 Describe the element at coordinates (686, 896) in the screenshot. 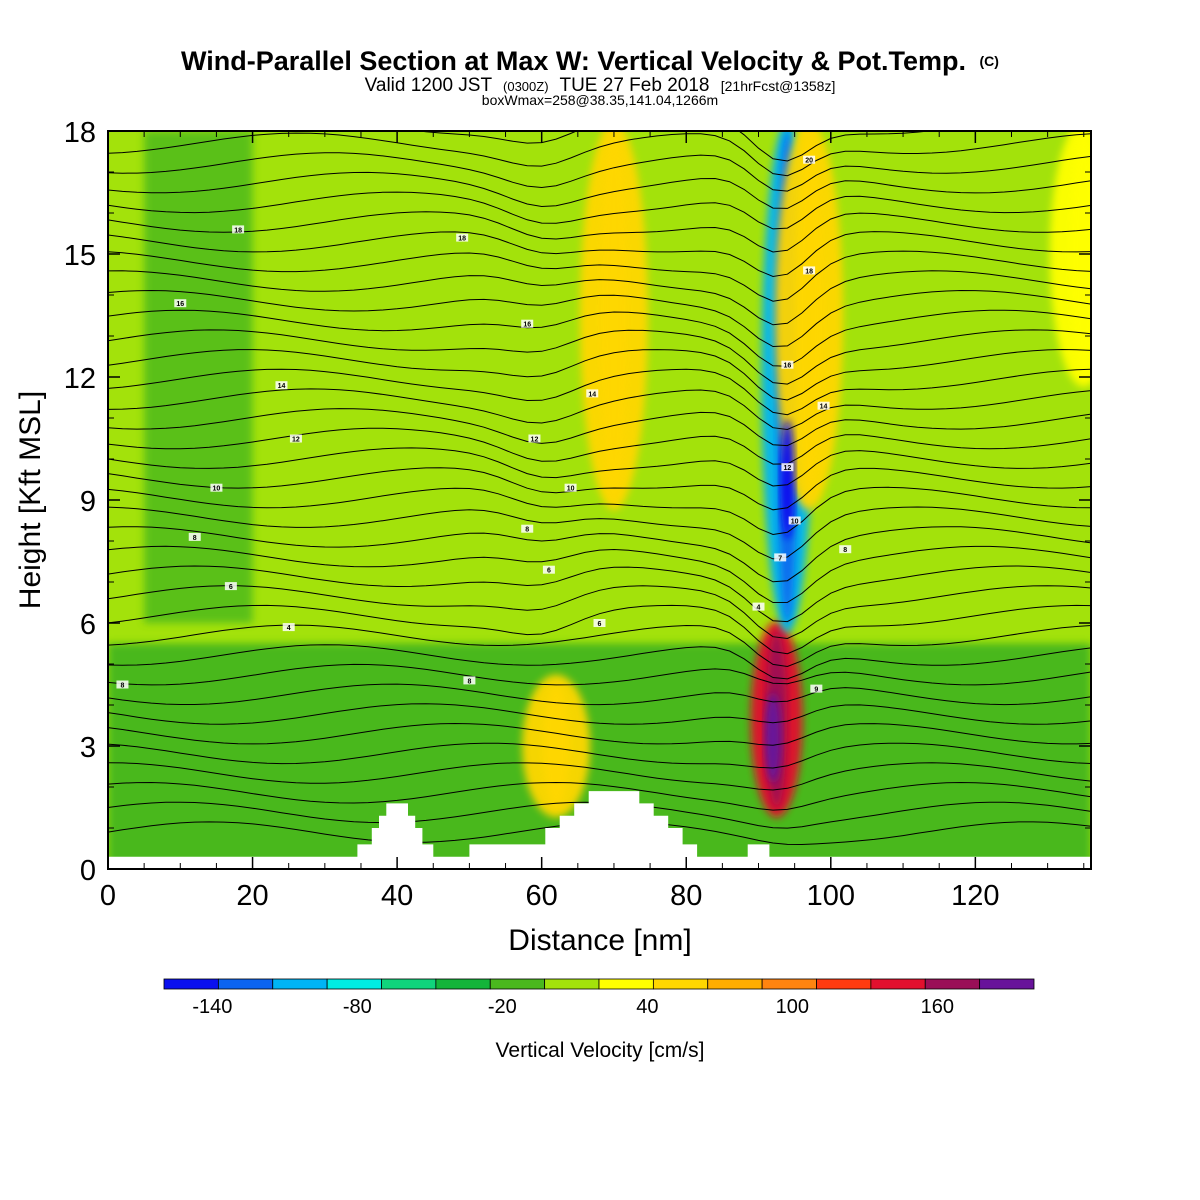

I see `x-tick-label: 80` at that location.